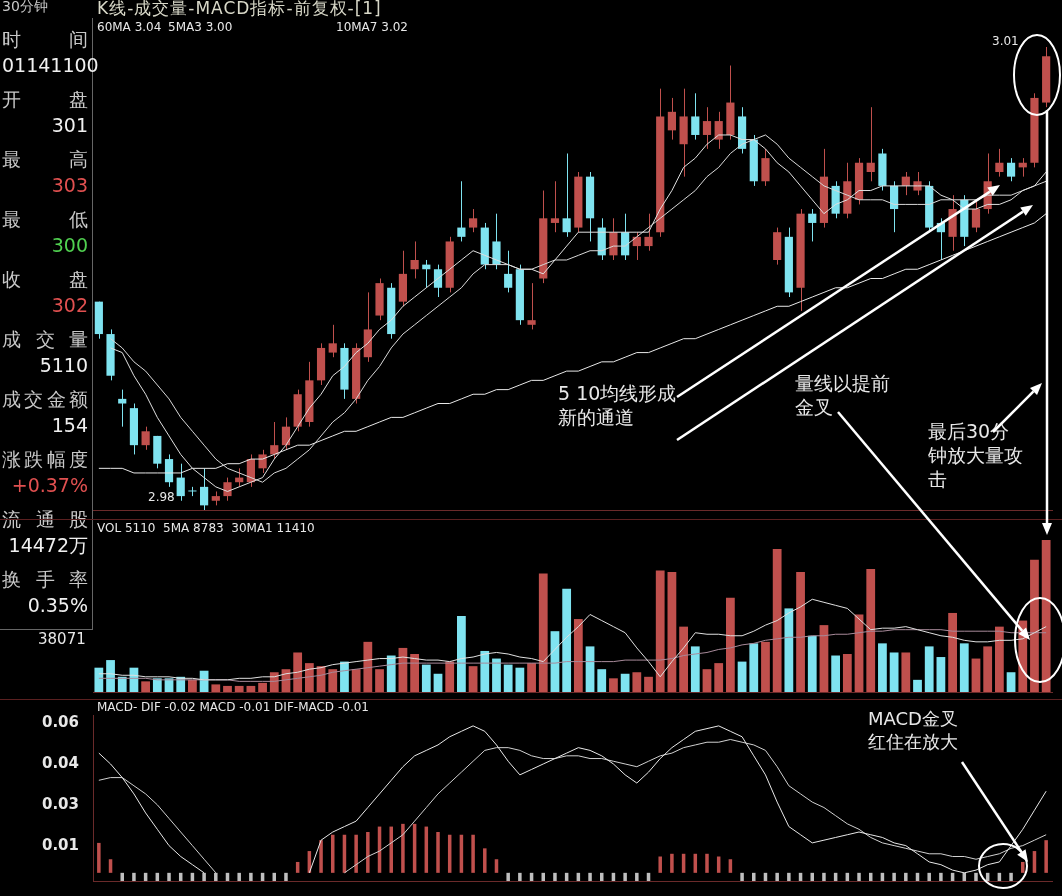 The height and width of the screenshot is (896, 1062). What do you see at coordinates (129, 27) in the screenshot?
I see `text: 60MA 3.04` at bounding box center [129, 27].